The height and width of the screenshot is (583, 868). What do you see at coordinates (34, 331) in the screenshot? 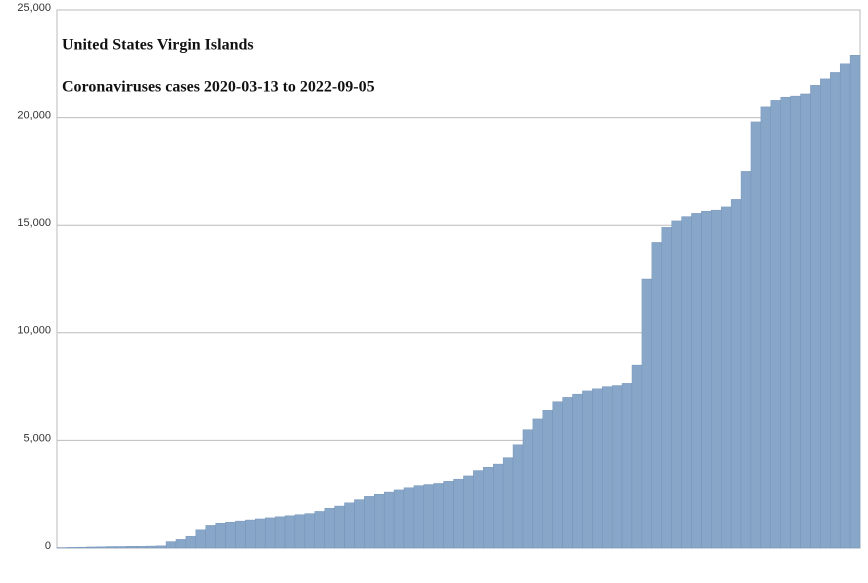
I see `y-tick-label: 10,000` at bounding box center [34, 331].